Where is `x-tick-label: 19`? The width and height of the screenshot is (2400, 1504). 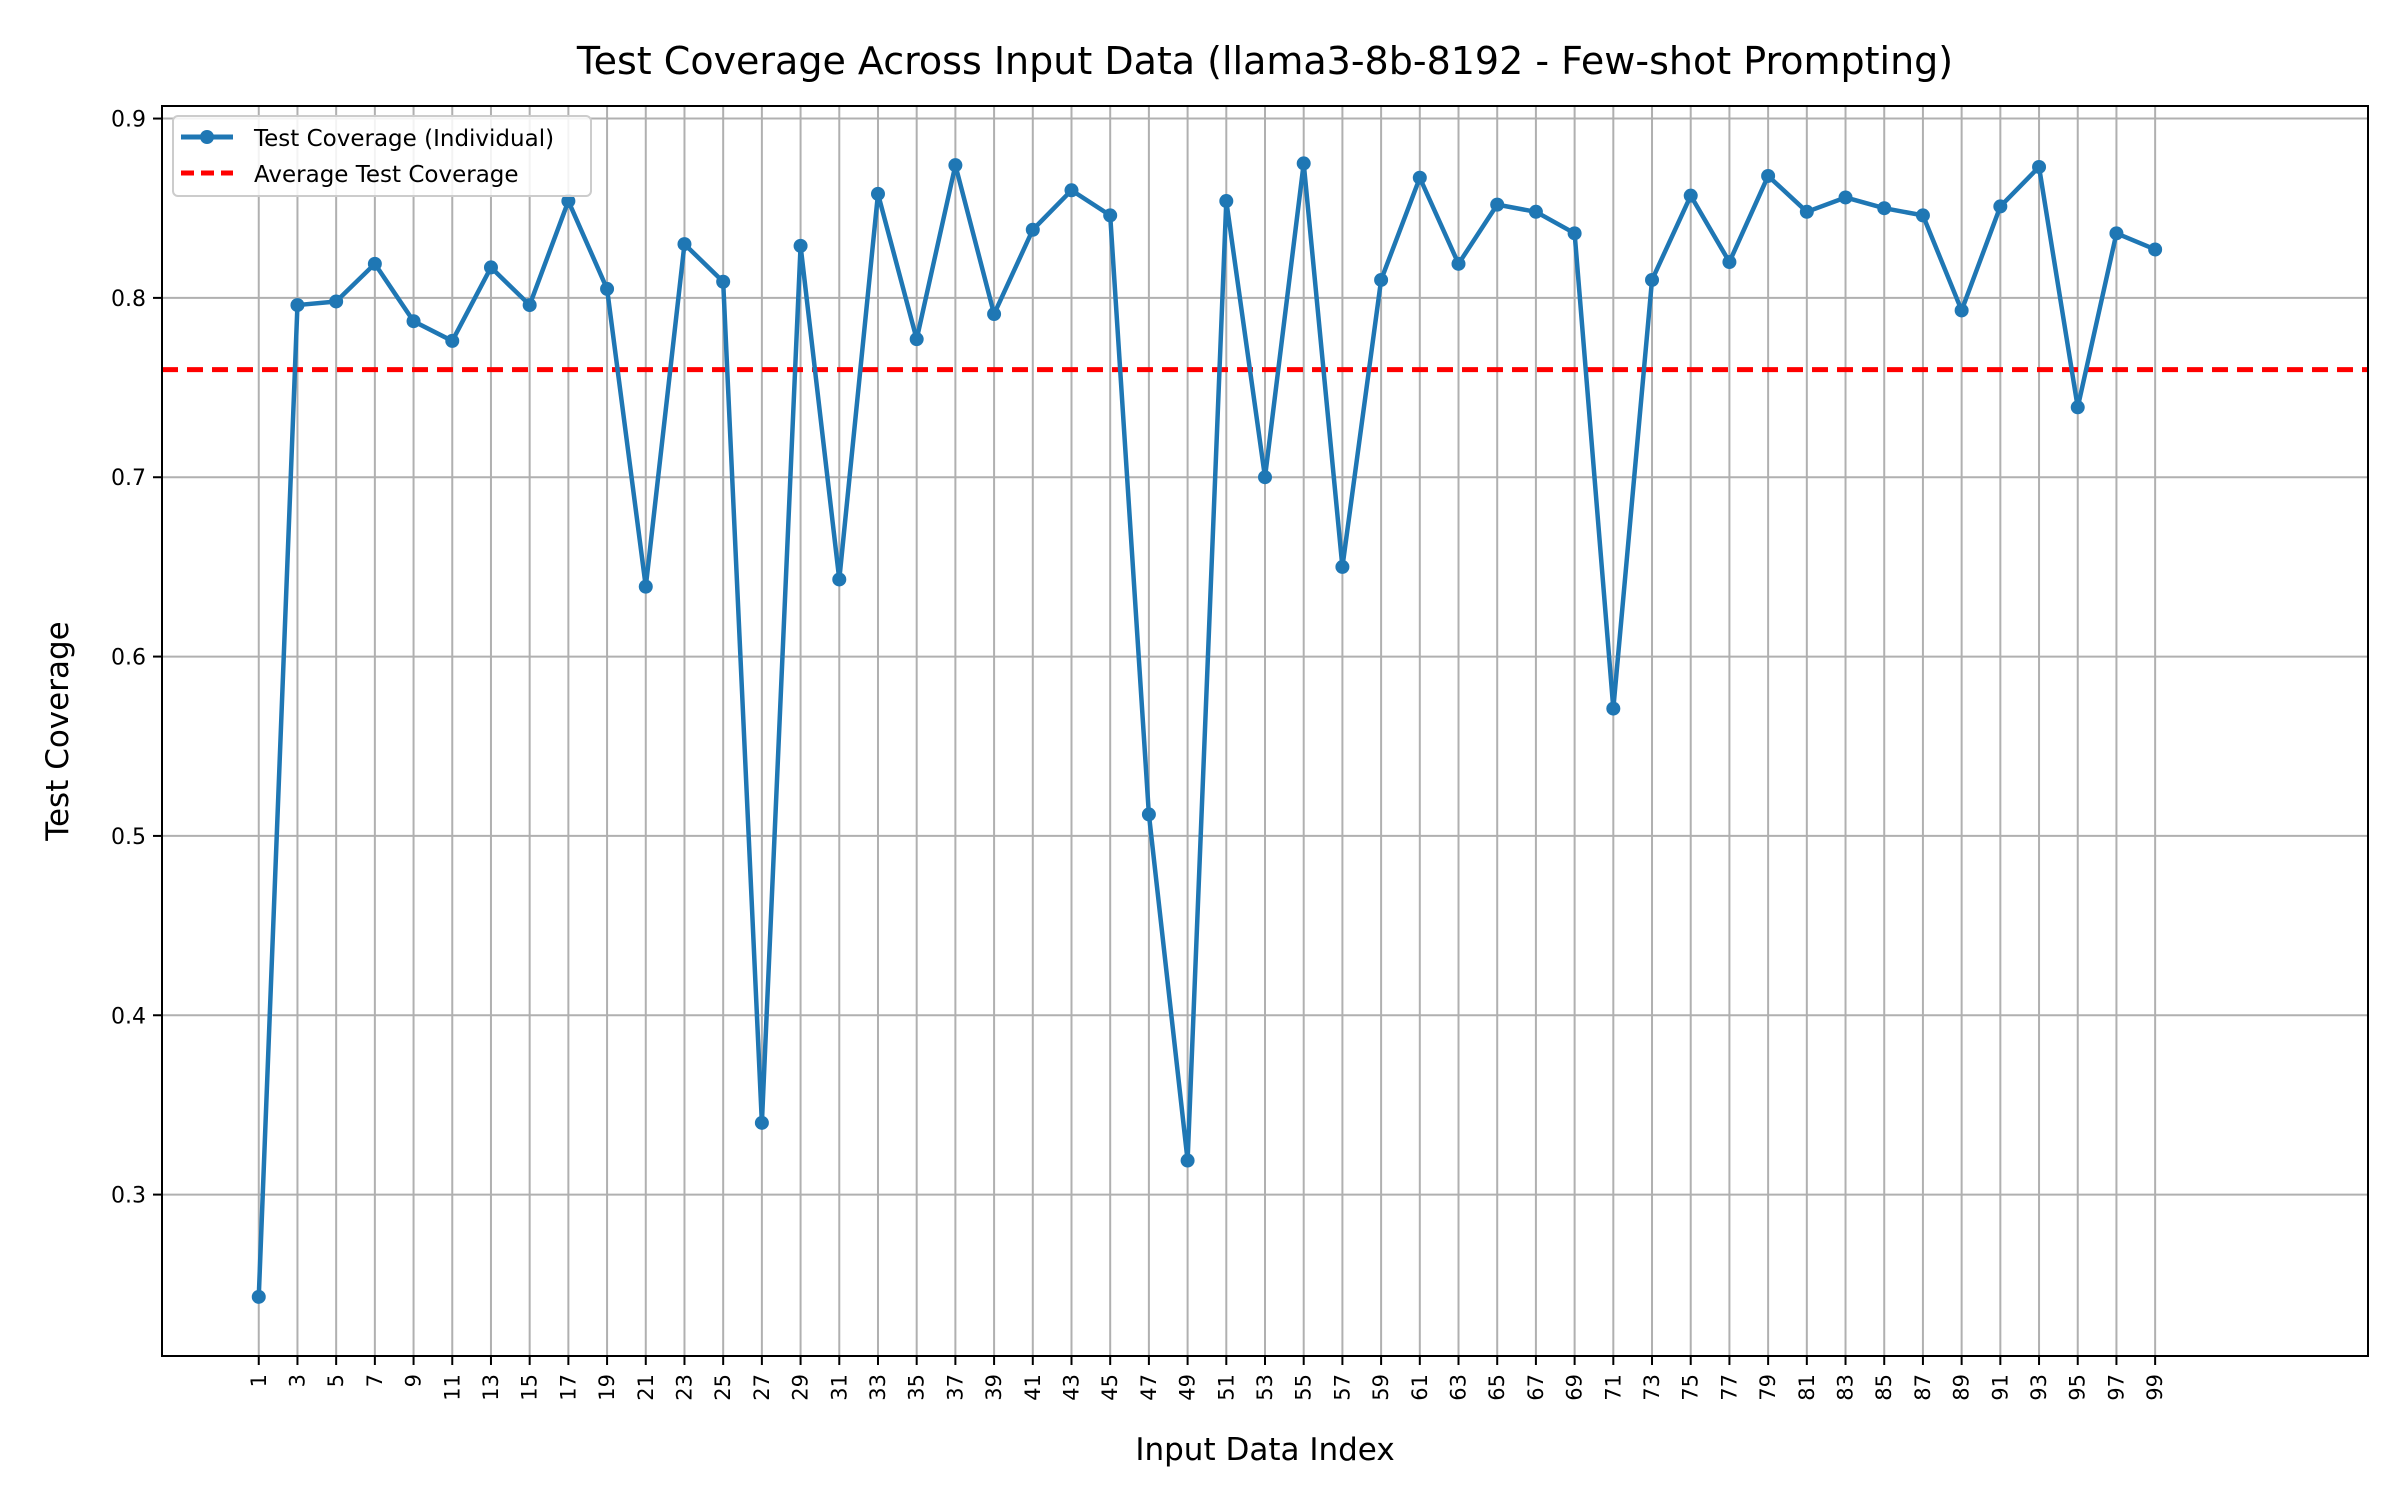 x-tick-label: 19 is located at coordinates (607, 1387).